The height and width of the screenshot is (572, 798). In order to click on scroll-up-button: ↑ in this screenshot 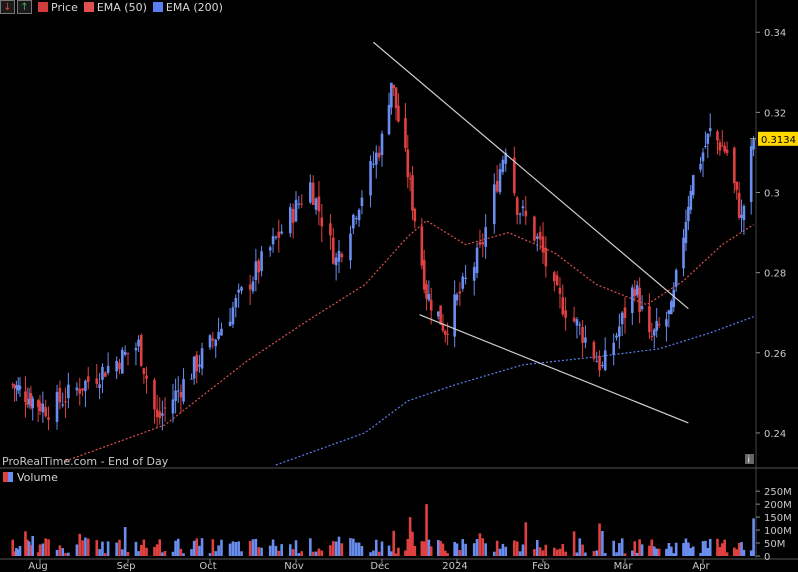, I will do `click(24, 7)`.